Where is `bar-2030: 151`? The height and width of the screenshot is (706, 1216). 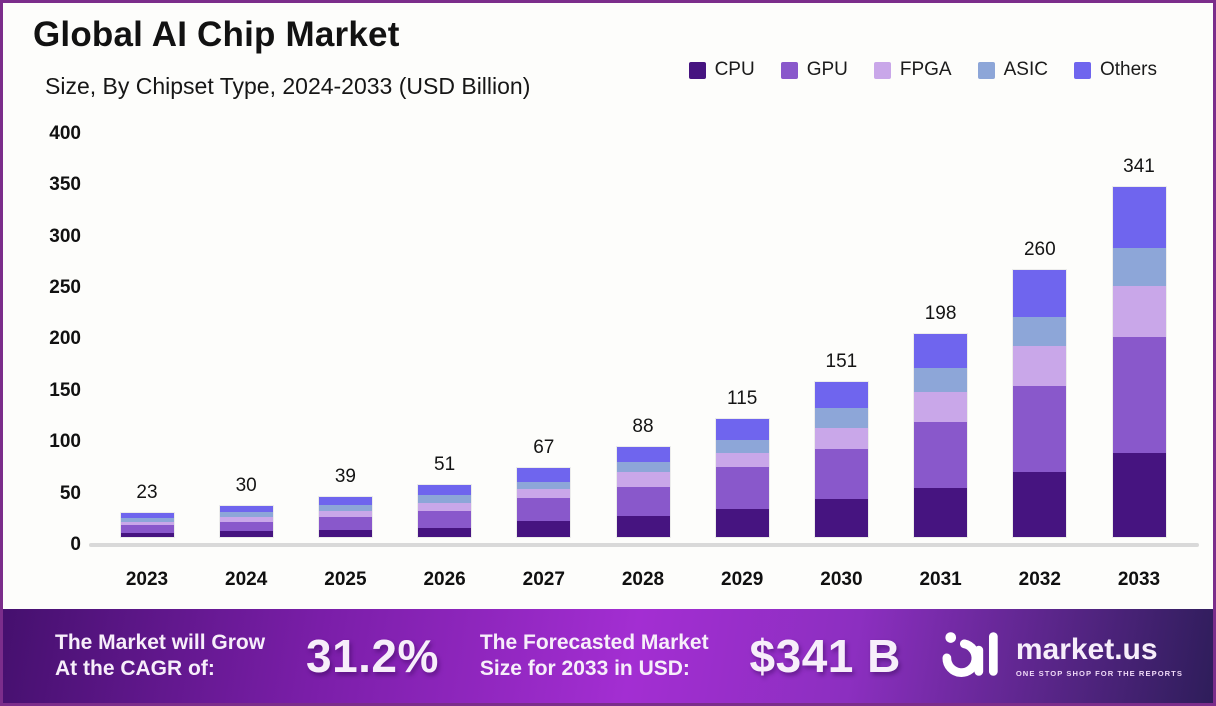
bar-2030: 151 is located at coordinates (841, 444).